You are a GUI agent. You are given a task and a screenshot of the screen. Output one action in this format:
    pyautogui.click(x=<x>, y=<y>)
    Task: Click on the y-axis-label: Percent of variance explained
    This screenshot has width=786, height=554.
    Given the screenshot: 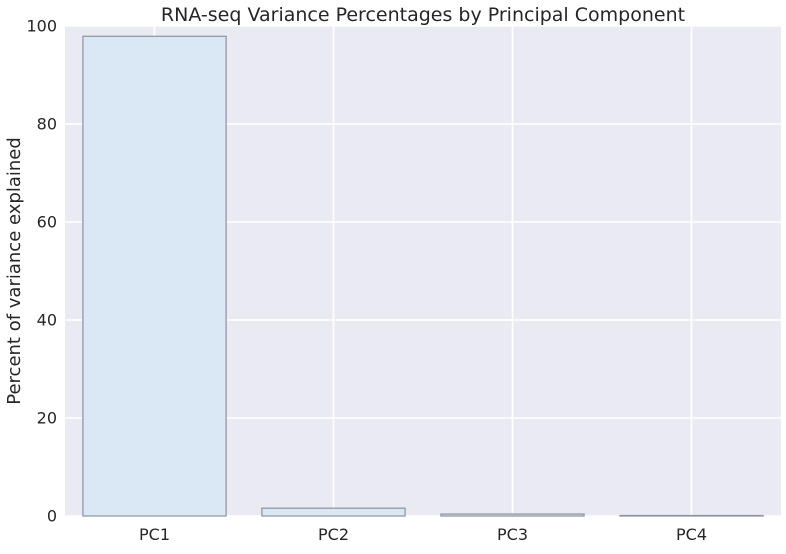 What is the action you would take?
    pyautogui.click(x=14, y=271)
    